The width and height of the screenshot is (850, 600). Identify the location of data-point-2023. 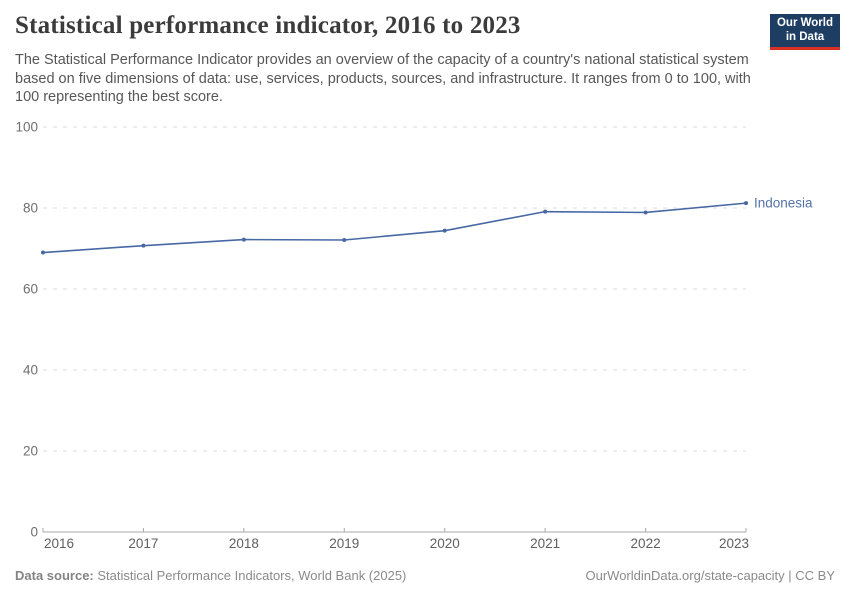
(746, 203).